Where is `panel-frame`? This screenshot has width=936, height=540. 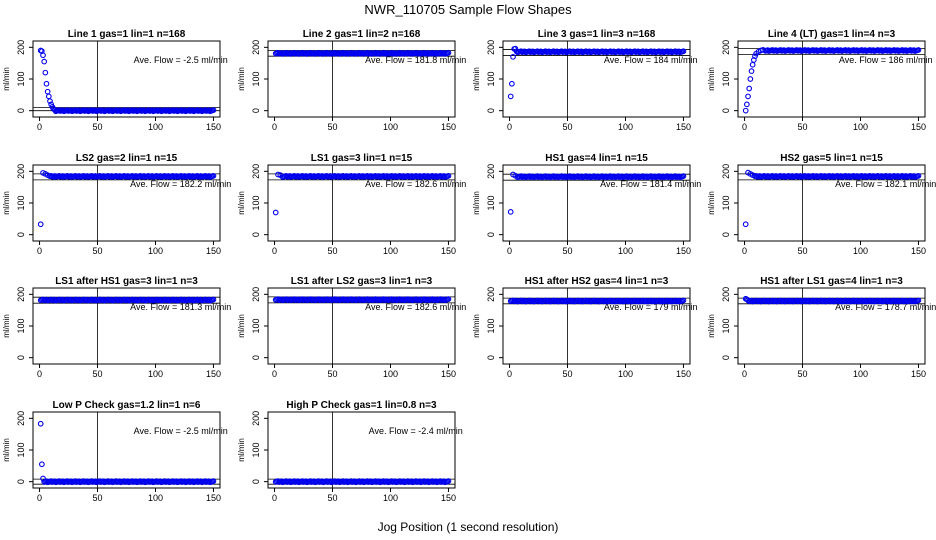 panel-frame is located at coordinates (361, 450).